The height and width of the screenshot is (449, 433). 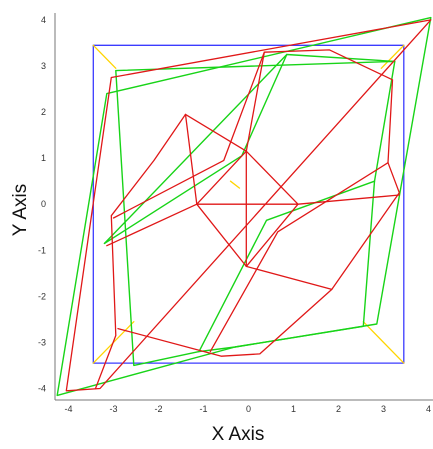 What do you see at coordinates (68, 409) in the screenshot?
I see `x-tick-label: -4` at bounding box center [68, 409].